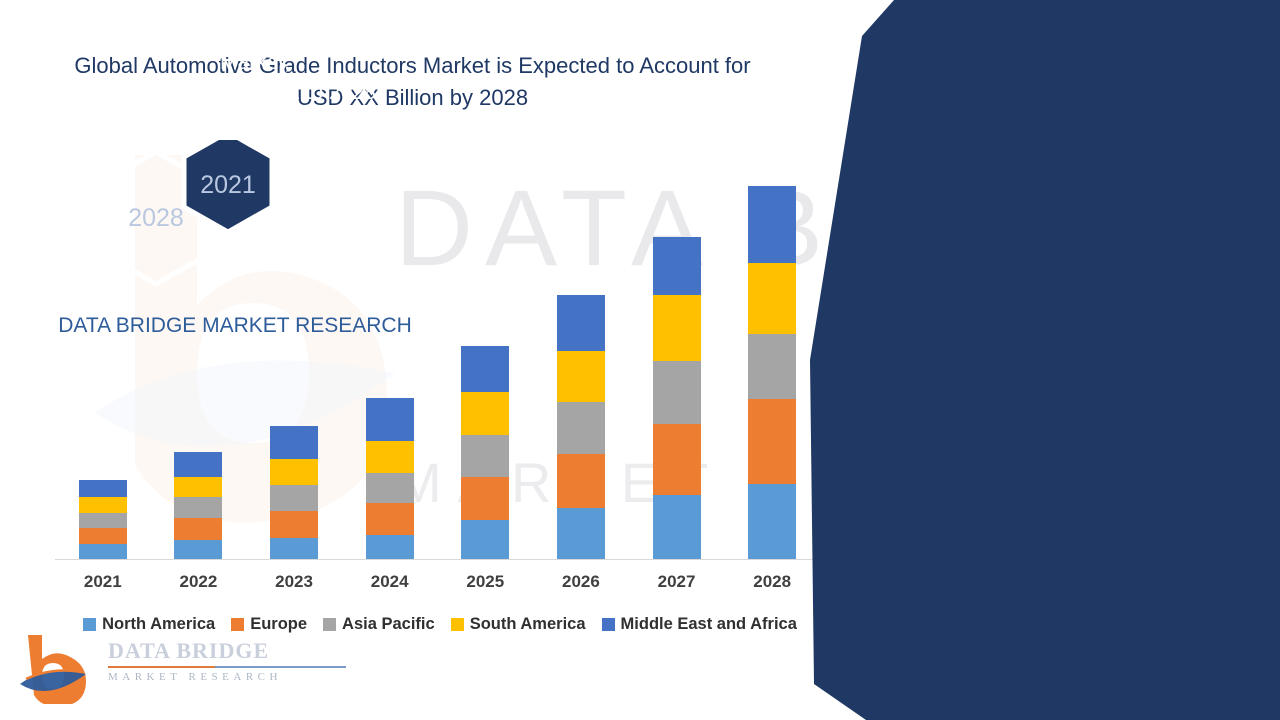 This screenshot has width=1280, height=720. I want to click on company-logo-mark-icon, so click(53, 669).